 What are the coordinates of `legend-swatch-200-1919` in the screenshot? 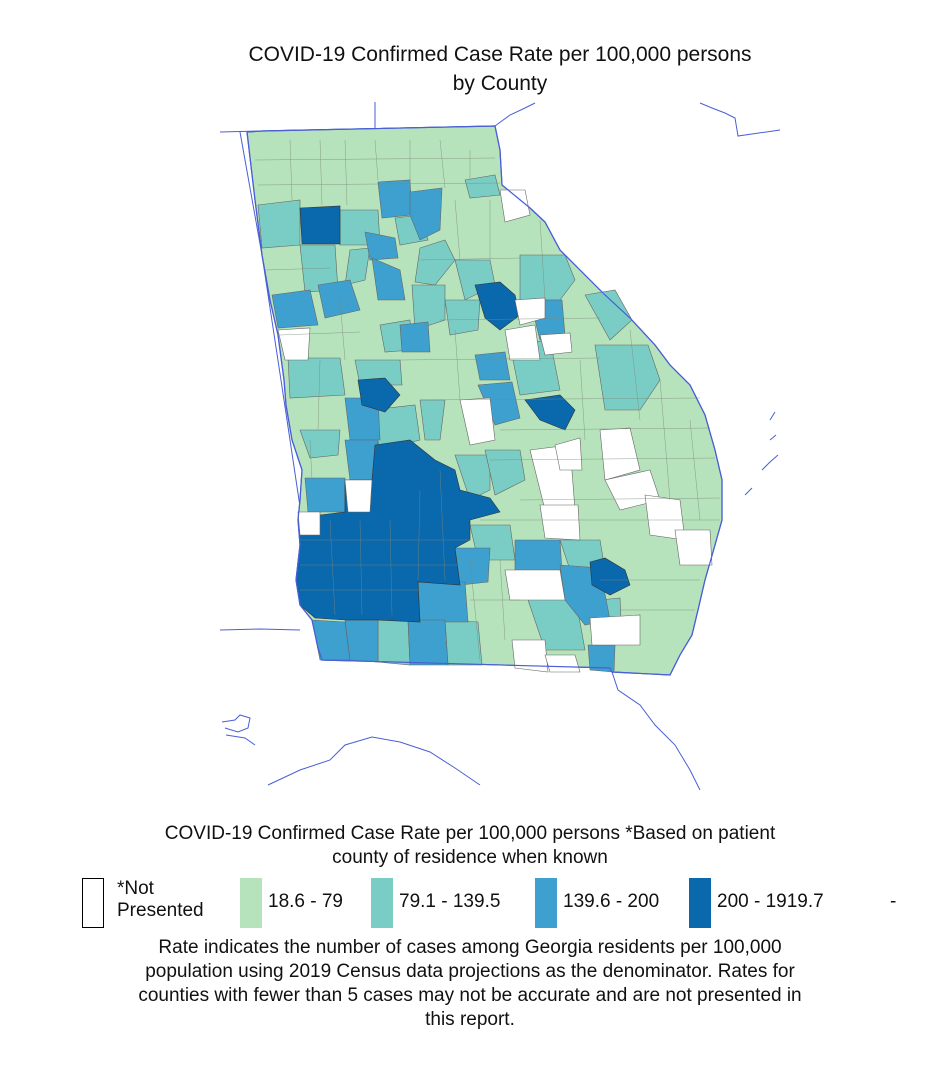 It's located at (700, 903).